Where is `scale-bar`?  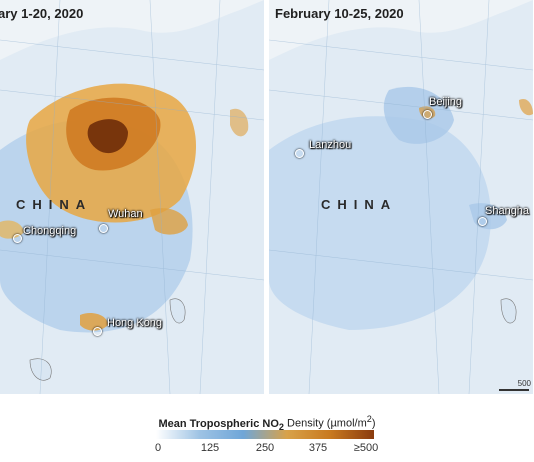
scale-bar is located at coordinates (514, 390).